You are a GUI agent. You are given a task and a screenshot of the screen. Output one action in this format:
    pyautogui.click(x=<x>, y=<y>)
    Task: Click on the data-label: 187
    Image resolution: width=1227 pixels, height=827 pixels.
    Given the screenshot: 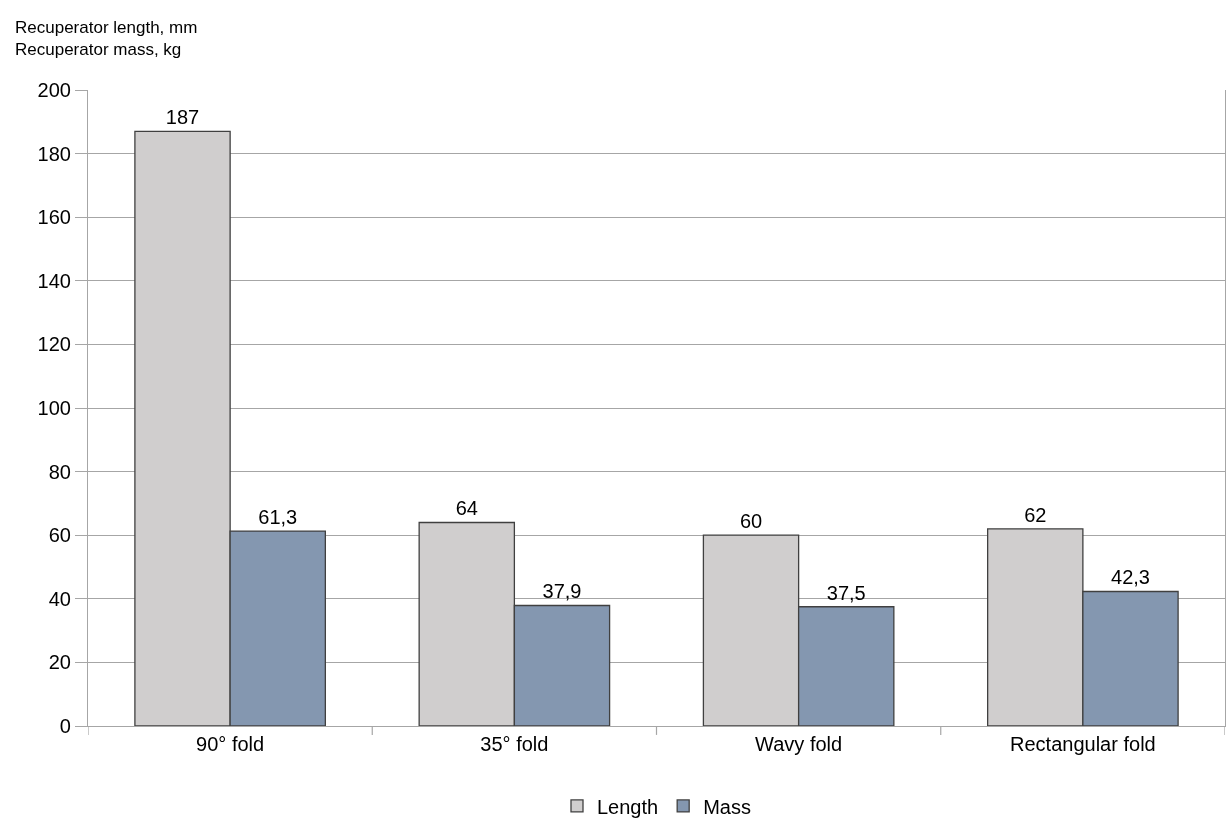 What is the action you would take?
    pyautogui.click(x=182, y=117)
    